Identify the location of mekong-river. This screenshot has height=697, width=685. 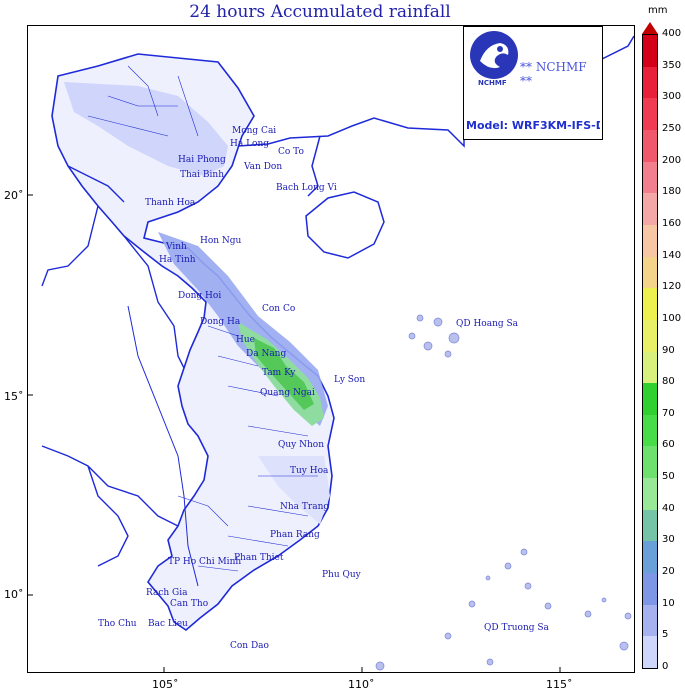
(163, 446).